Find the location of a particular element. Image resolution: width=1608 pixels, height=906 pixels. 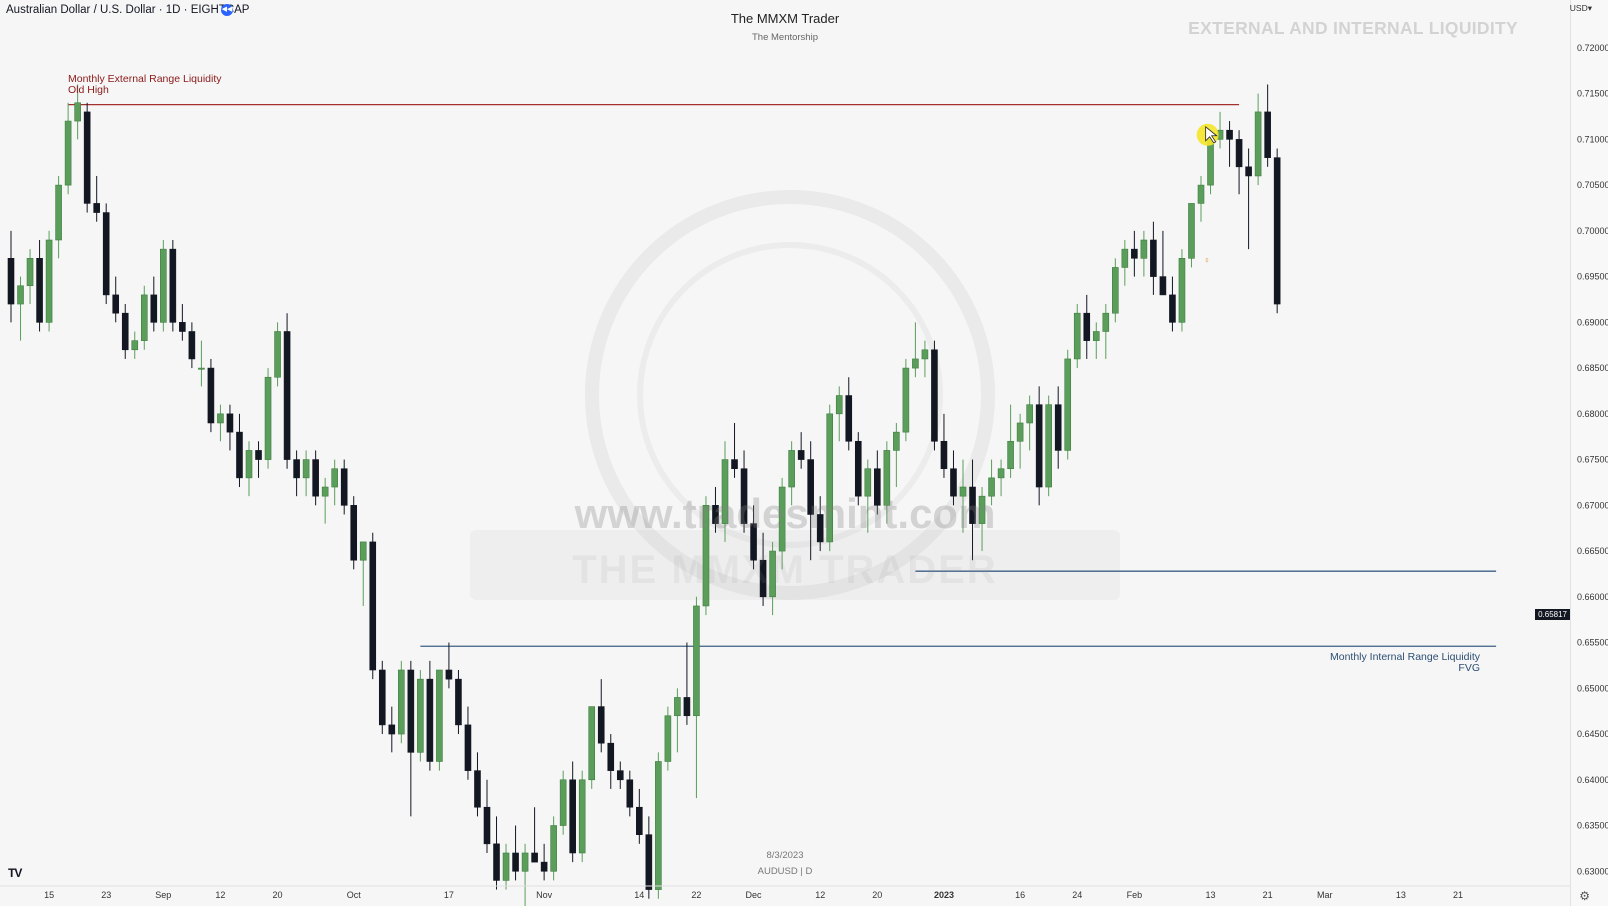

headline-text: EXTERNAL AND INTERNAL LIQUIDITY is located at coordinates (1353, 28).